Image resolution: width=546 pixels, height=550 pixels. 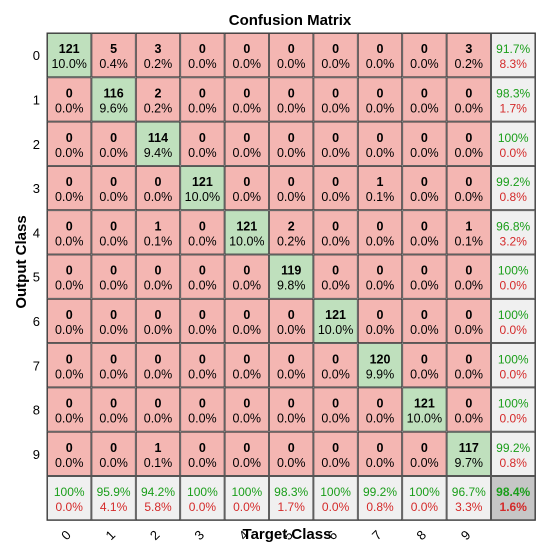 What do you see at coordinates (380, 507) in the screenshot?
I see `col-summary-error: 0.8%` at bounding box center [380, 507].